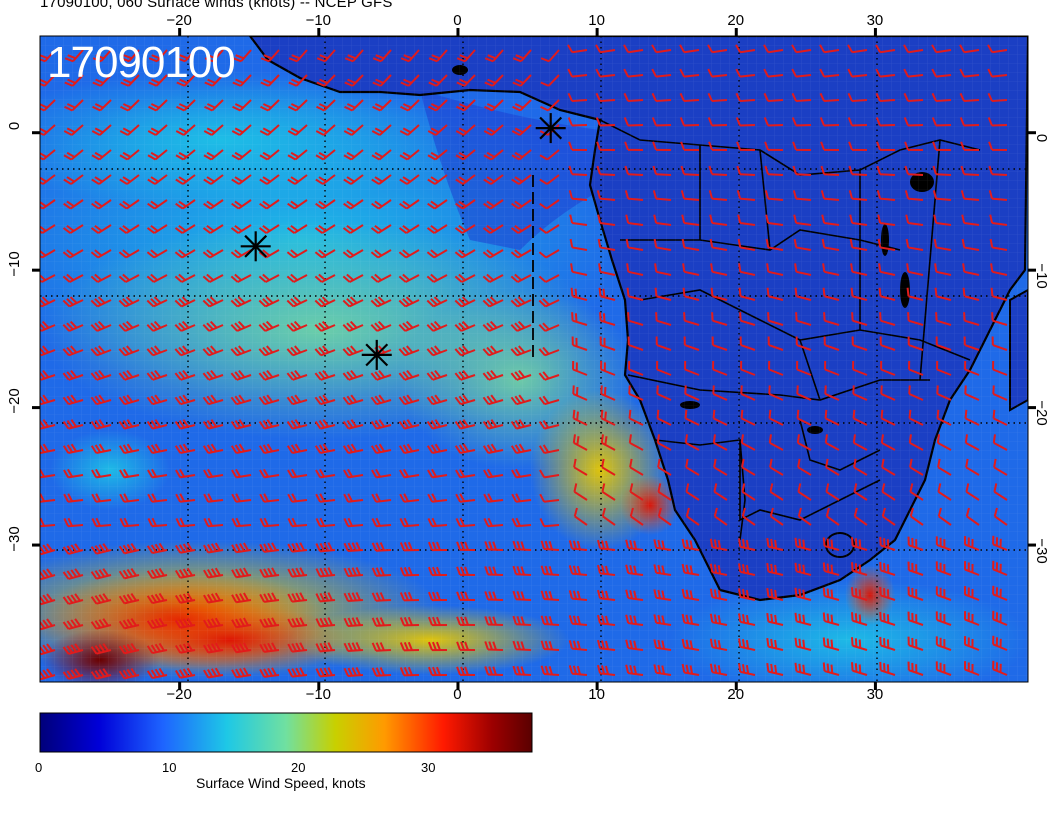 Image resolution: width=1056 pixels, height=816 pixels. Describe the element at coordinates (14, 126) in the screenshot. I see `lat-tick-label-left: 0` at that location.